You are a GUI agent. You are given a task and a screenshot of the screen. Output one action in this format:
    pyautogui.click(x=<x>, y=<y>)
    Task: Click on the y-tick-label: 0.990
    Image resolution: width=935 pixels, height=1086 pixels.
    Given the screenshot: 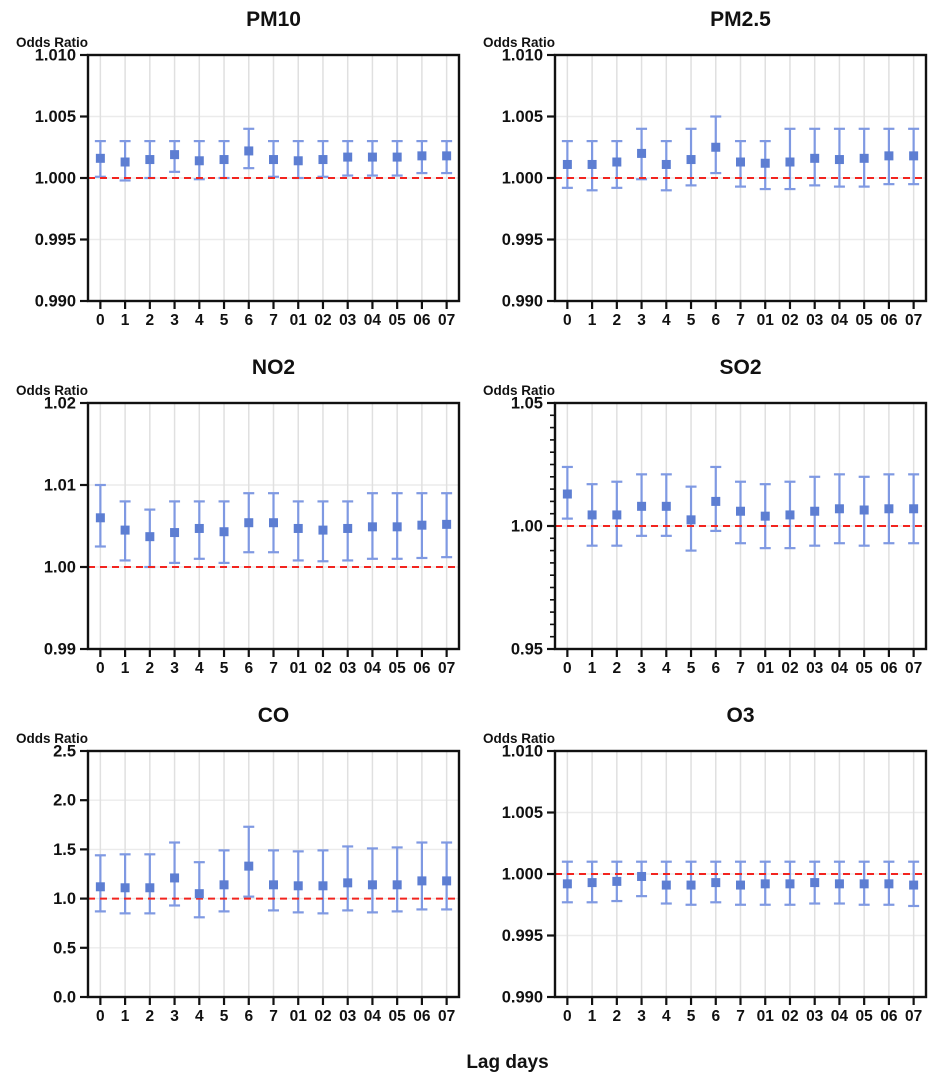 What is the action you would take?
    pyautogui.click(x=522, y=998)
    